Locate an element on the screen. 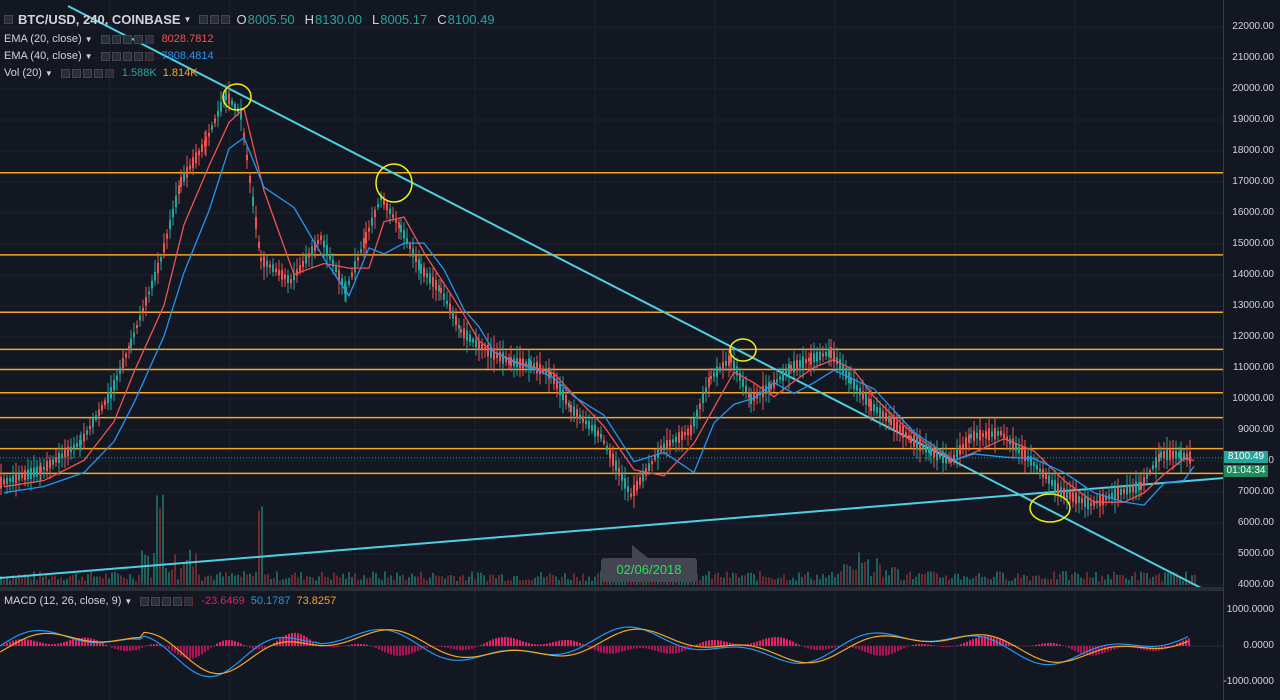 The image size is (1280, 700). symbol-menu-icon is located at coordinates (8, 19).